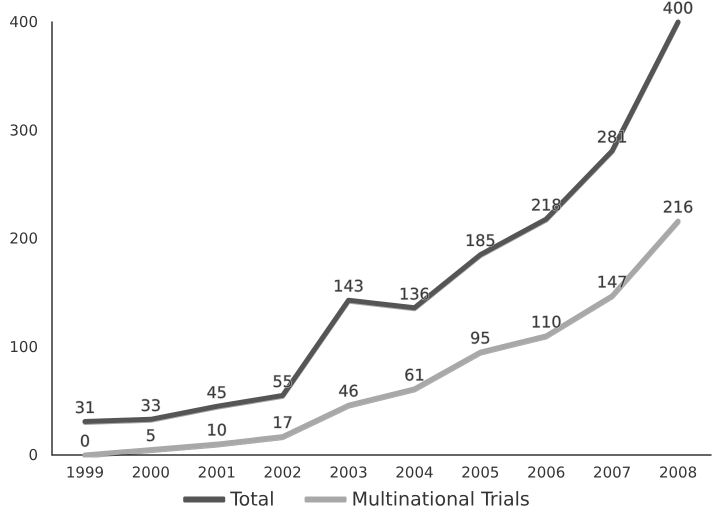  What do you see at coordinates (282, 422) in the screenshot?
I see `data-label: 17` at bounding box center [282, 422].